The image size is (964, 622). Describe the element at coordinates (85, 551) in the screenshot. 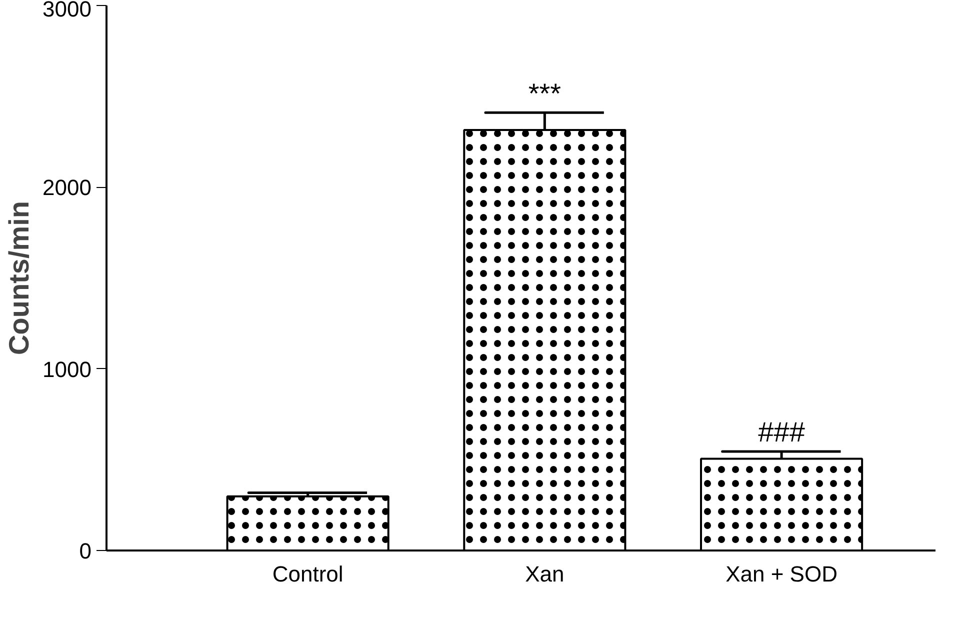

I see `y-tick-label: 0` at that location.